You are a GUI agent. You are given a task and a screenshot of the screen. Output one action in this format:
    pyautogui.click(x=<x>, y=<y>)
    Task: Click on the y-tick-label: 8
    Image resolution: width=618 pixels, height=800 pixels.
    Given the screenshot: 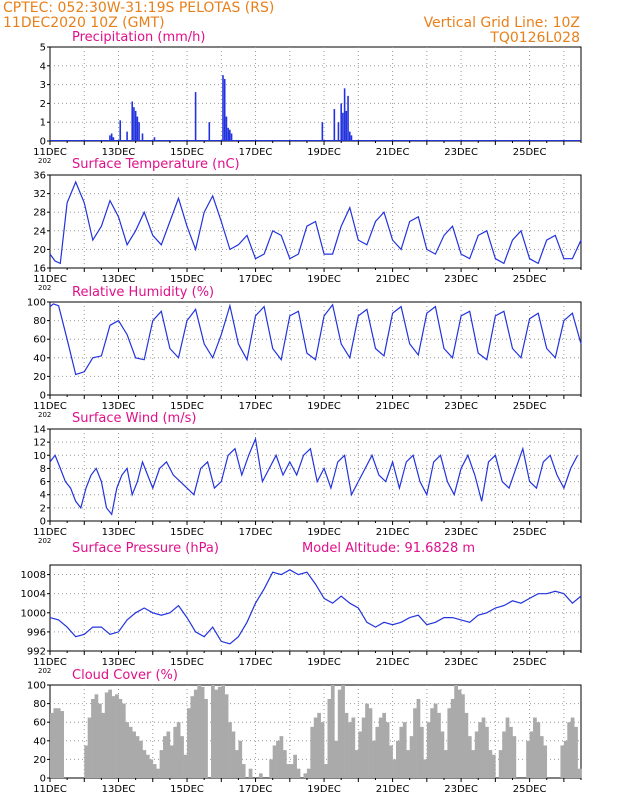 What is the action you would take?
    pyautogui.click(x=43, y=469)
    